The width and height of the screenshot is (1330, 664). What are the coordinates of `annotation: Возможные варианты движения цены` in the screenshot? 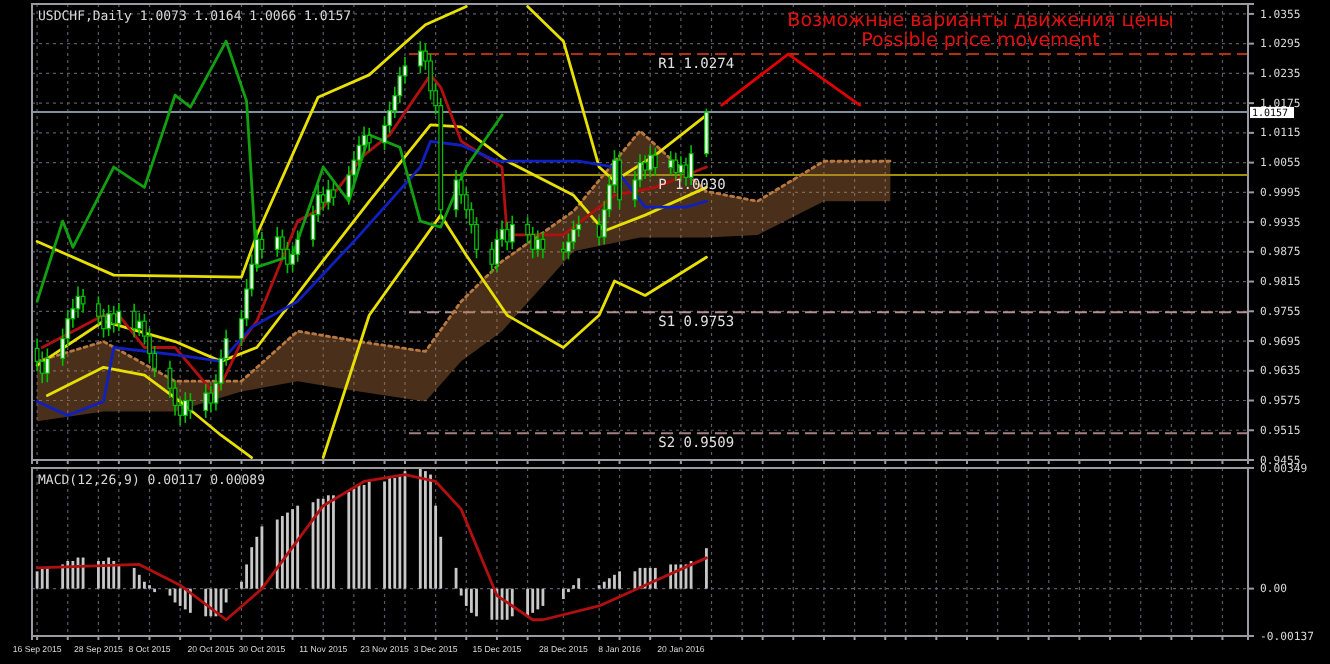 It's located at (980, 21).